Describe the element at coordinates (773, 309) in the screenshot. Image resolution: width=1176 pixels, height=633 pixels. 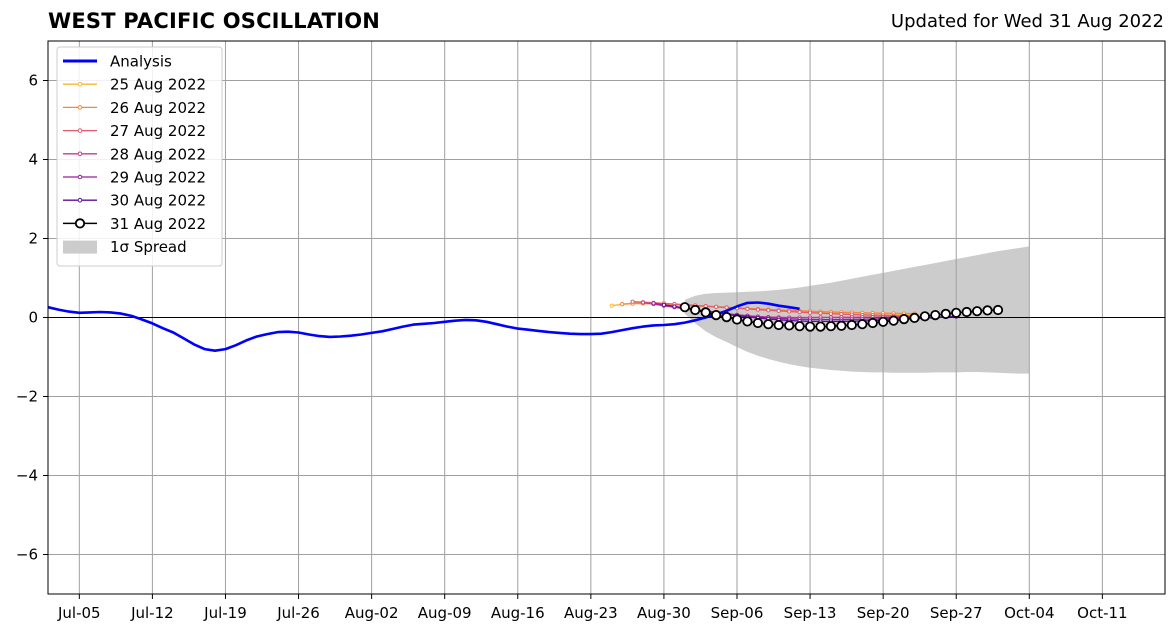
I see `forecast-line` at that location.